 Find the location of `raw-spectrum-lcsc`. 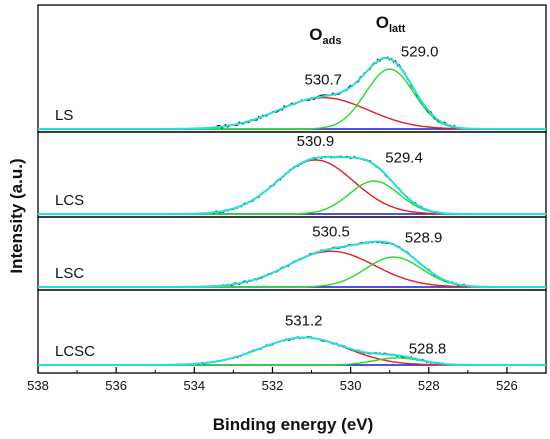

raw-spectrum-lcsc is located at coordinates (292, 351).